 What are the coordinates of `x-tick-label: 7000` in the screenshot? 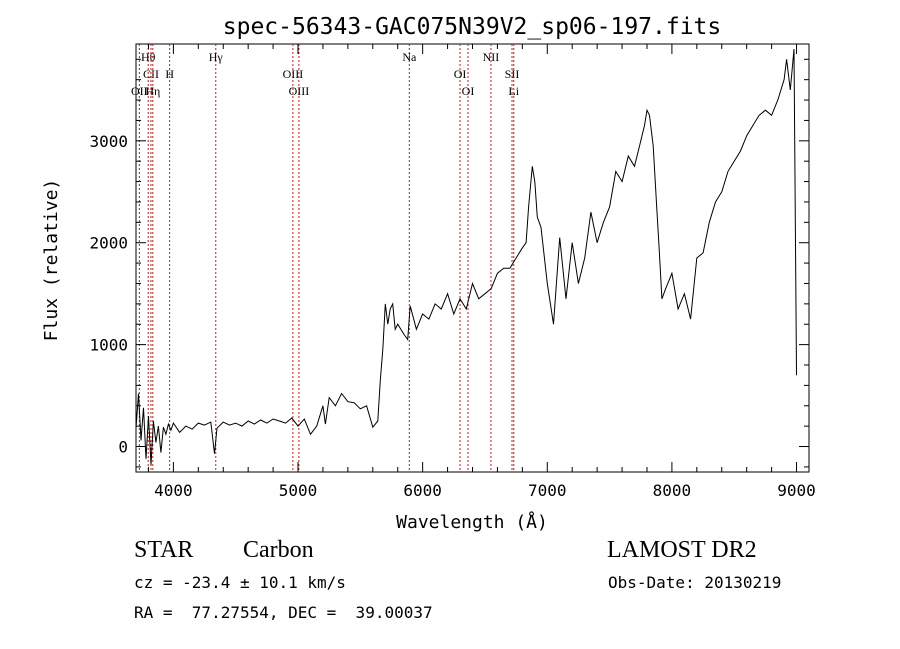 It's located at (547, 490).